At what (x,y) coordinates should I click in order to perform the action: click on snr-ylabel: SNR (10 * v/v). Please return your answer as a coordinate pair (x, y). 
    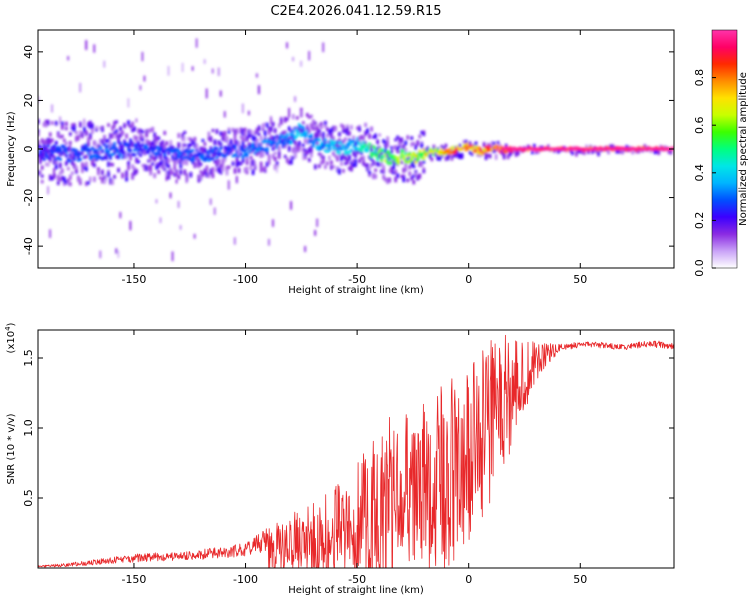
    Looking at the image, I should click on (11, 448).